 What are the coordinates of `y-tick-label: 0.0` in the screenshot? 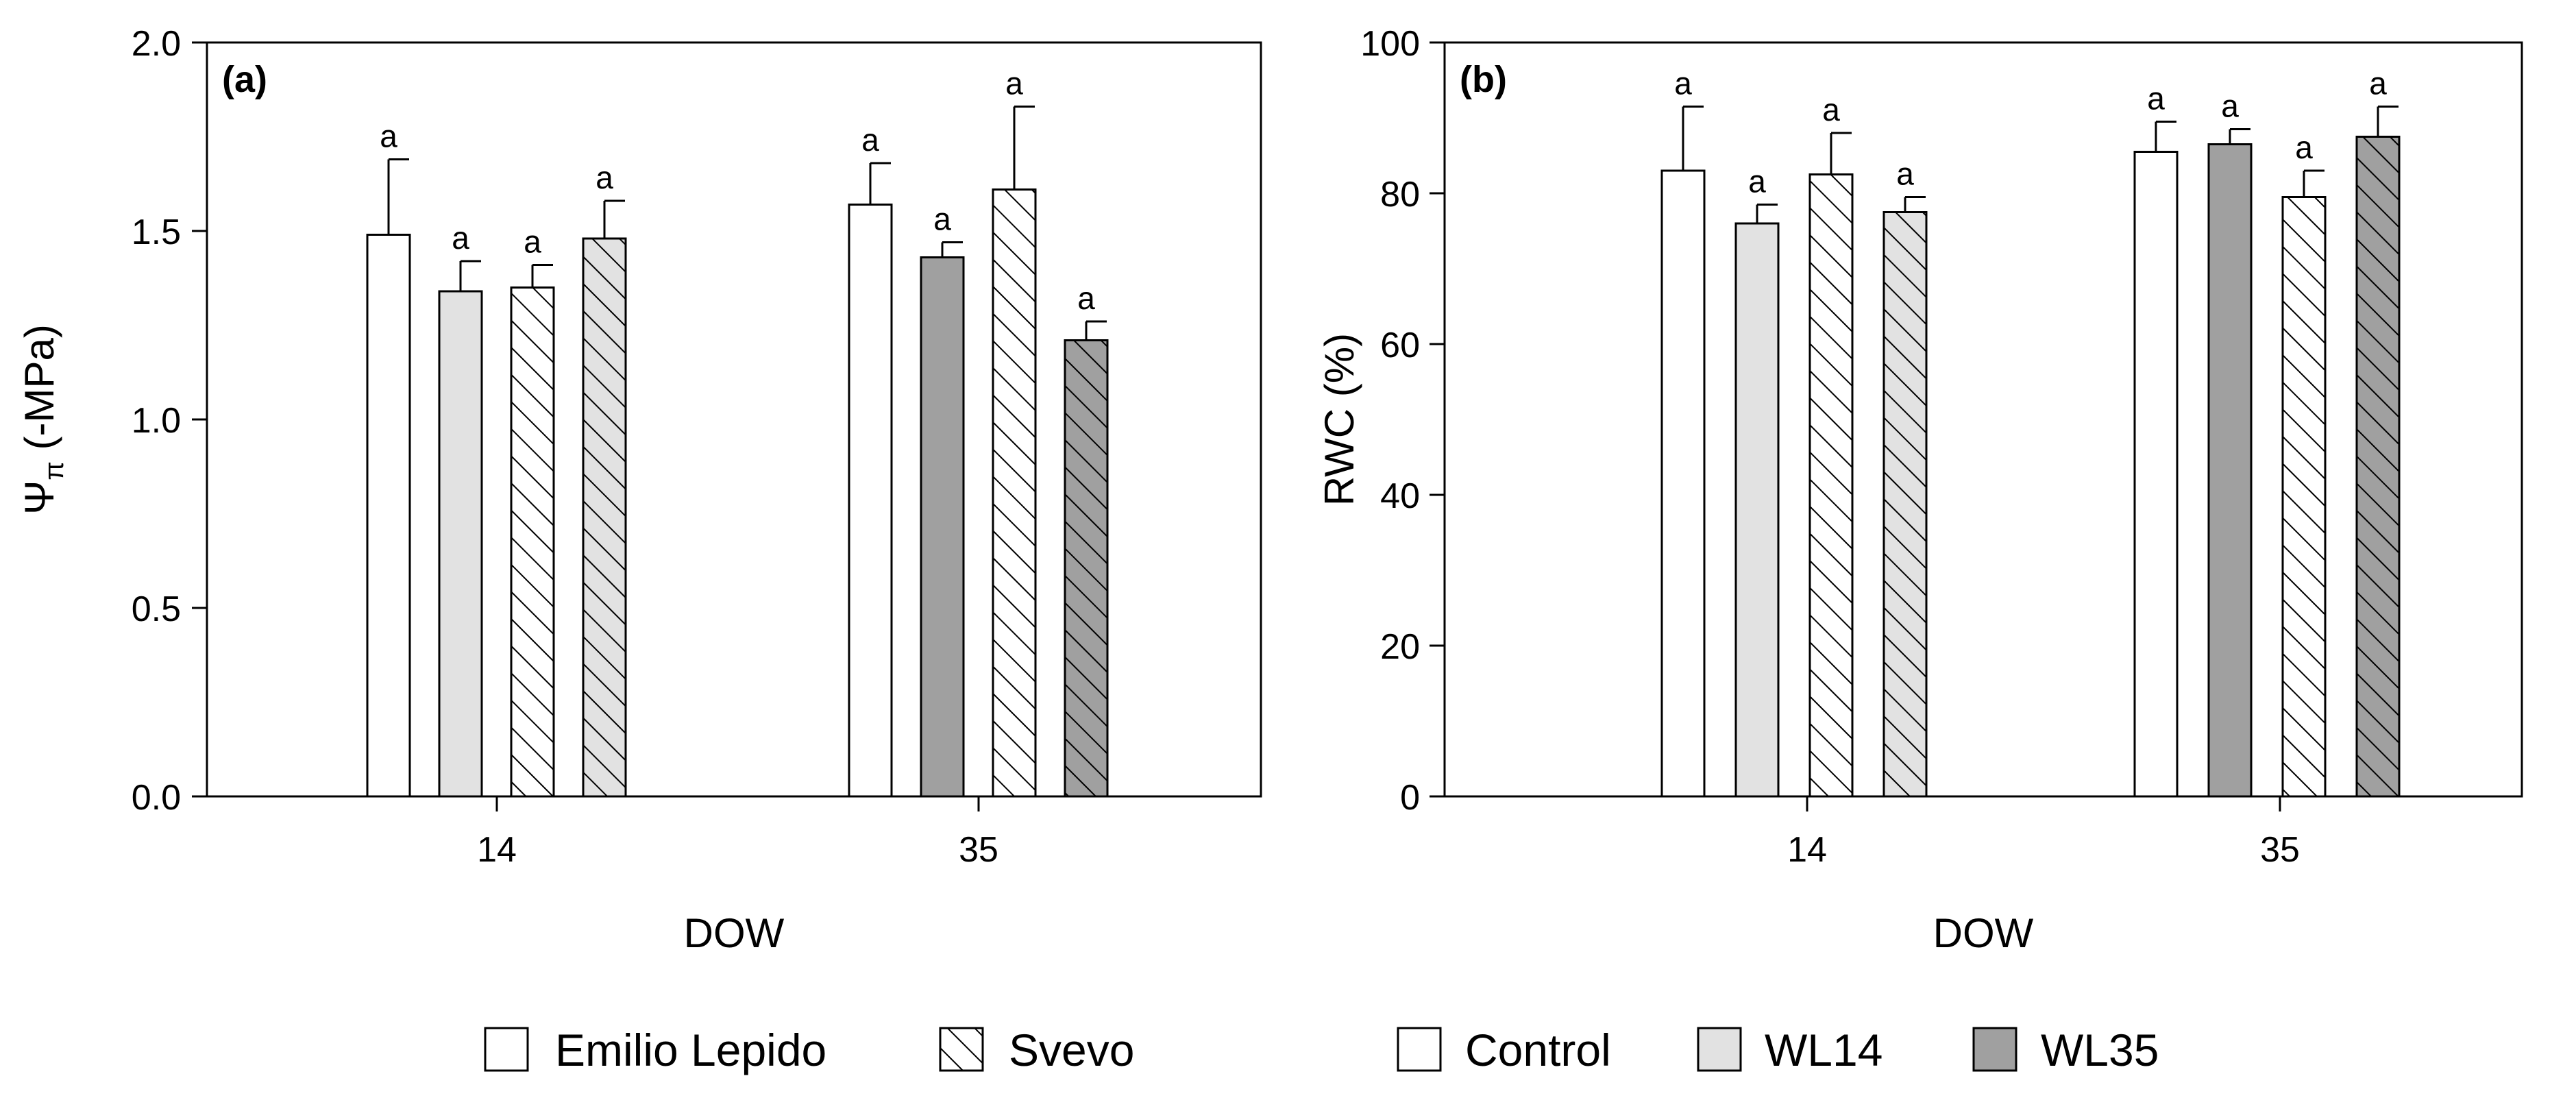 It's located at (157, 798).